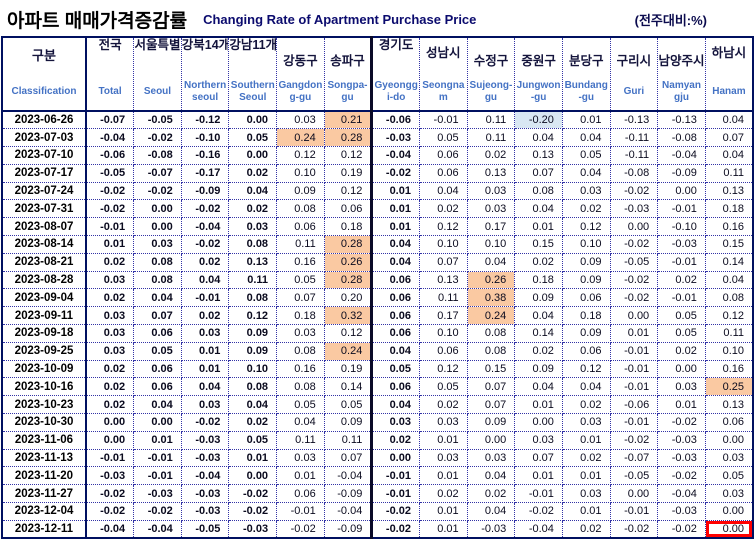  What do you see at coordinates (44, 280) in the screenshot?
I see `cell-date: 2023-08-28` at bounding box center [44, 280].